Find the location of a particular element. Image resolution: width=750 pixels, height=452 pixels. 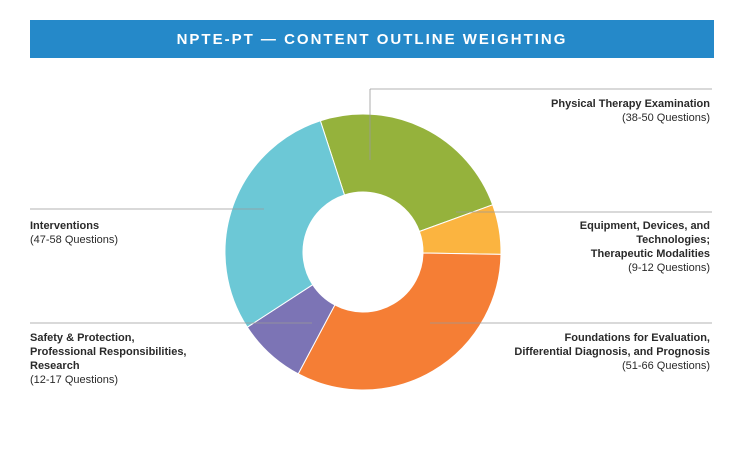

label-equipment-name-3: Therapeutic Modalities is located at coordinates (650, 254).